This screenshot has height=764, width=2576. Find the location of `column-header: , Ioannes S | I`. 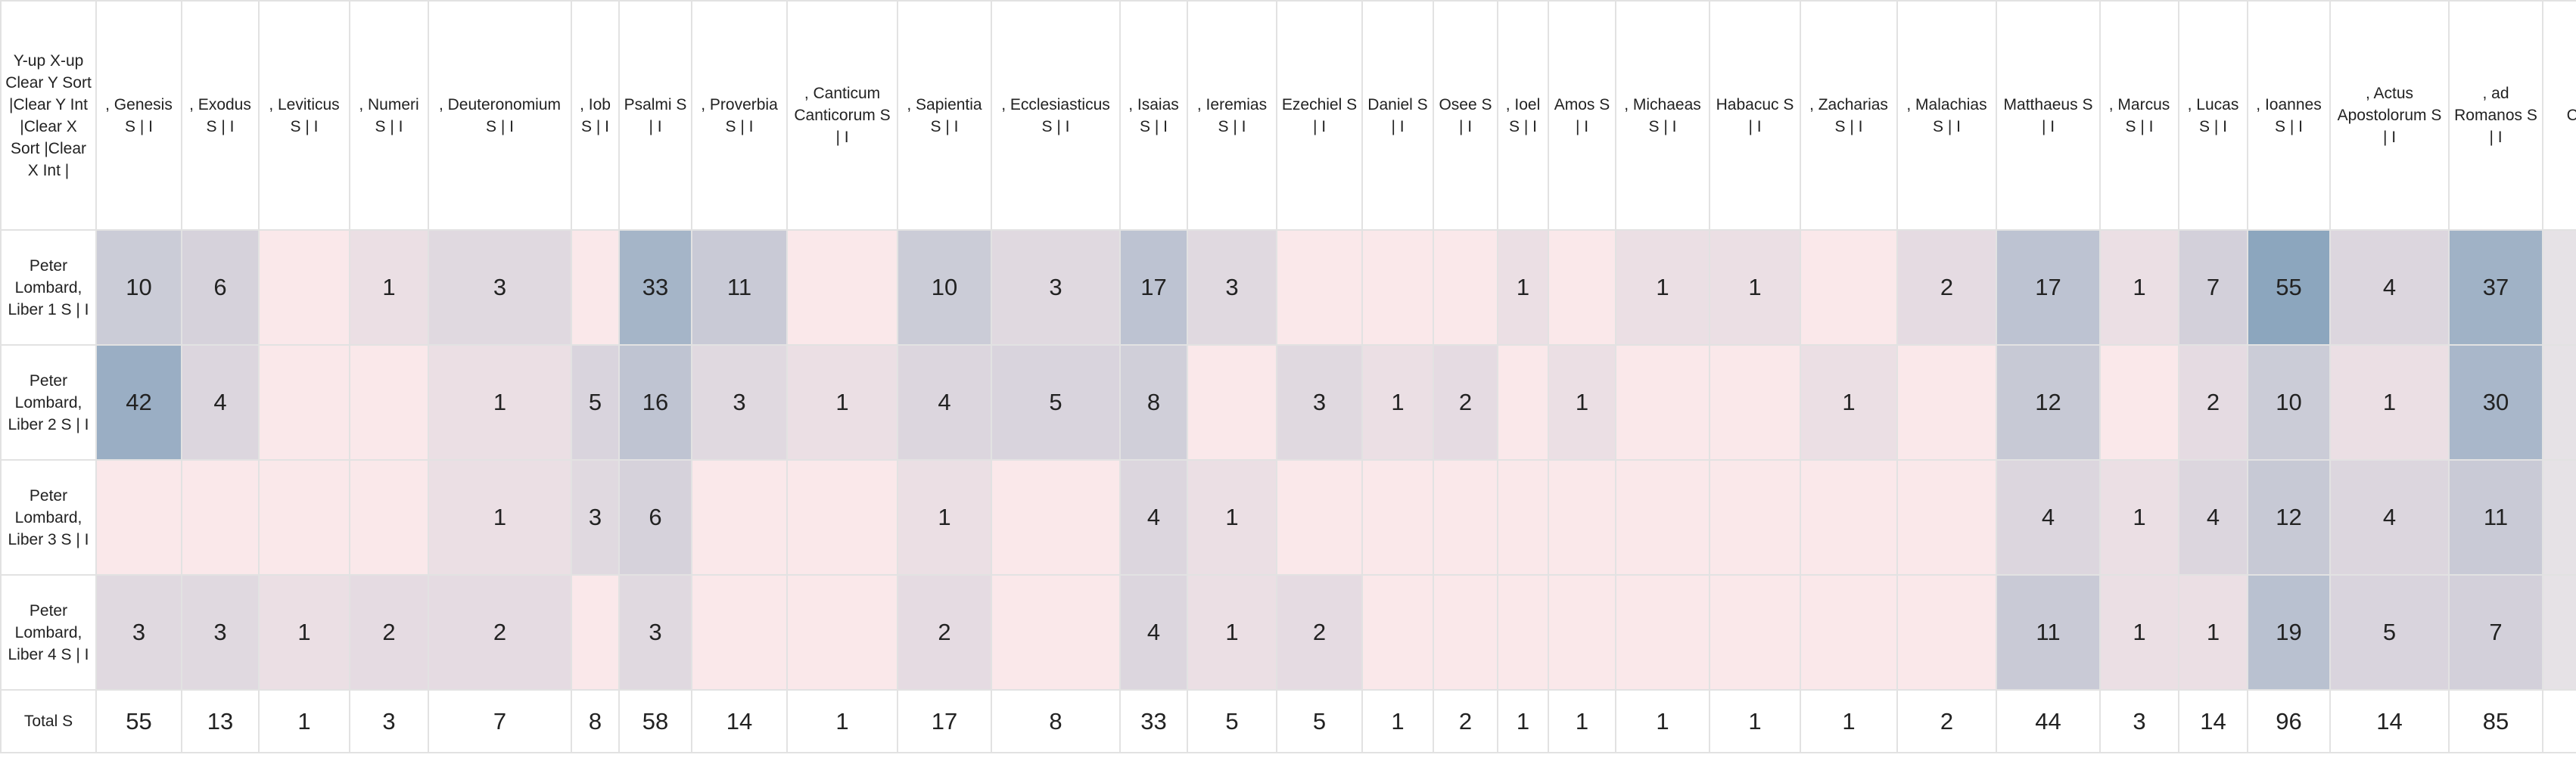

column-header: , Ioannes S | I is located at coordinates (2289, 115).